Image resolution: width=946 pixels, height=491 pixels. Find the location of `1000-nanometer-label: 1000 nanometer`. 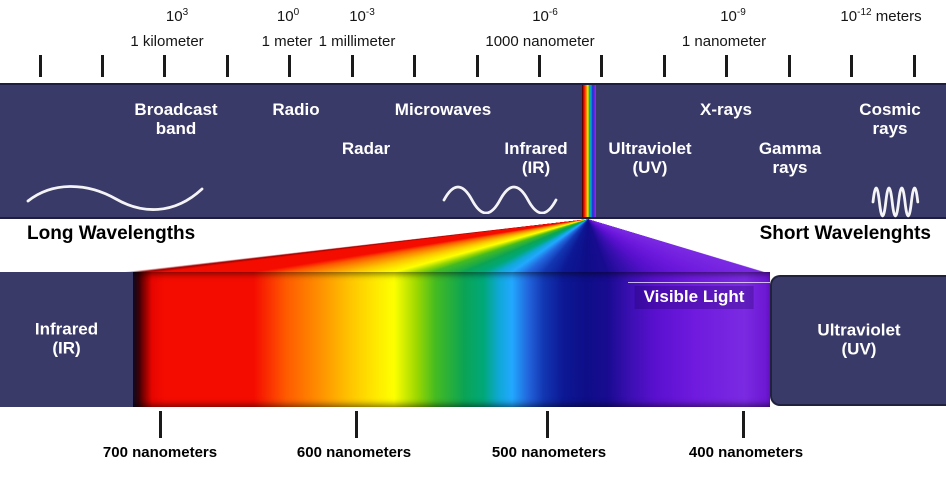

1000-nanometer-label: 1000 nanometer is located at coordinates (540, 41).